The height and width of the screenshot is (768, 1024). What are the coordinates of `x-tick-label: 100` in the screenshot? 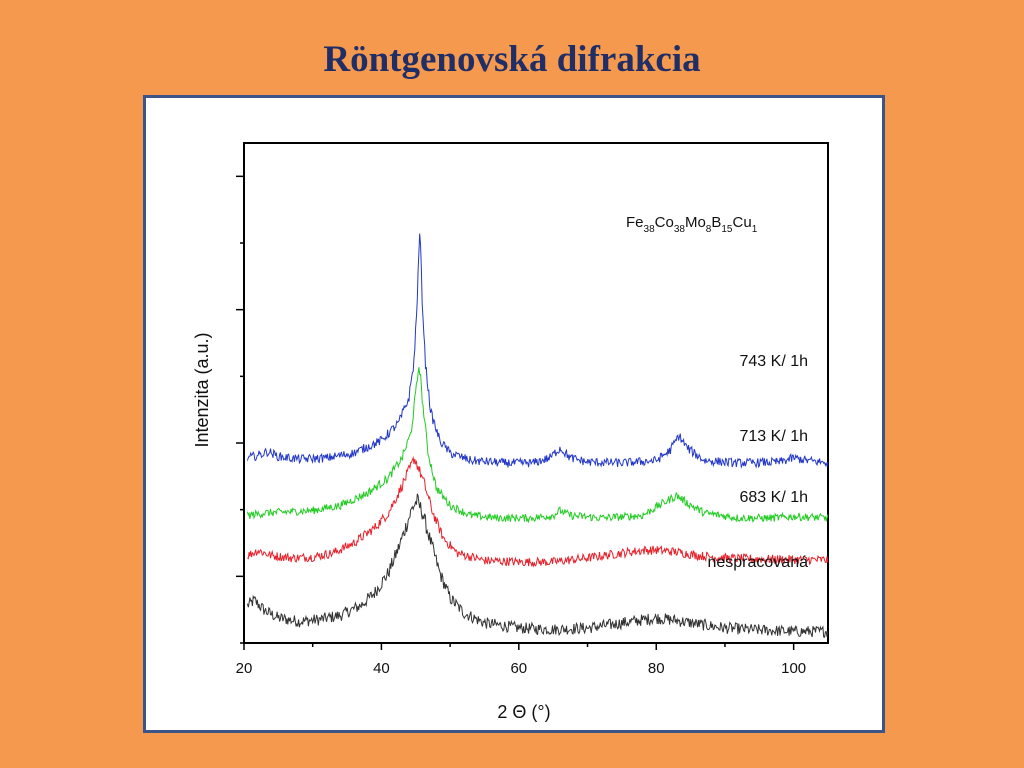 It's located at (793, 668).